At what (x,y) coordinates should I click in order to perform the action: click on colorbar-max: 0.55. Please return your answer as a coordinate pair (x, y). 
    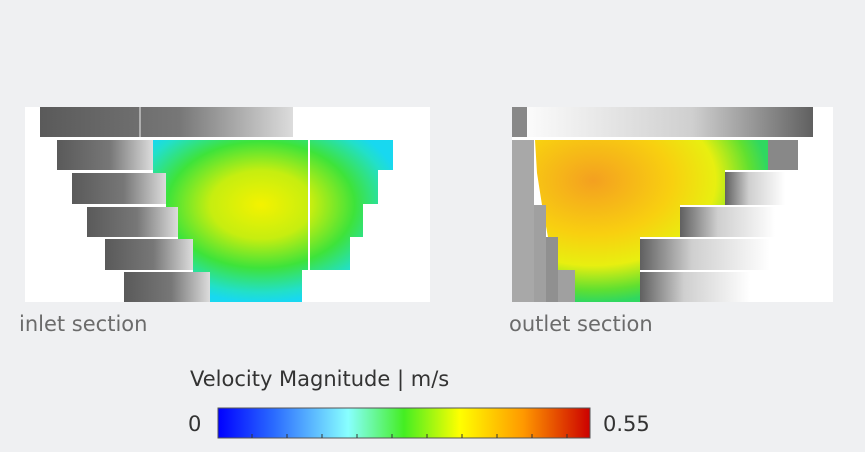
    Looking at the image, I should click on (626, 424).